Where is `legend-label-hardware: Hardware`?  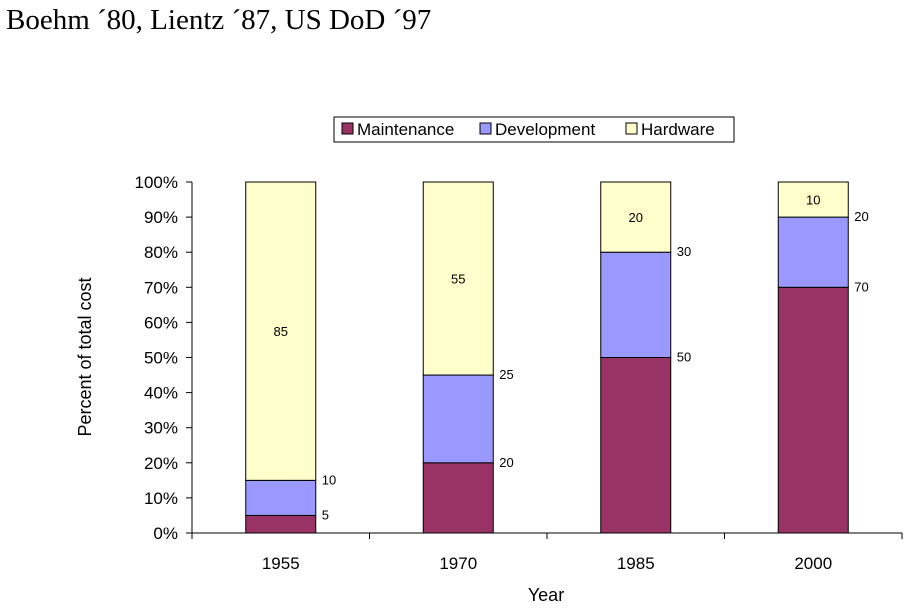
legend-label-hardware: Hardware is located at coordinates (678, 129).